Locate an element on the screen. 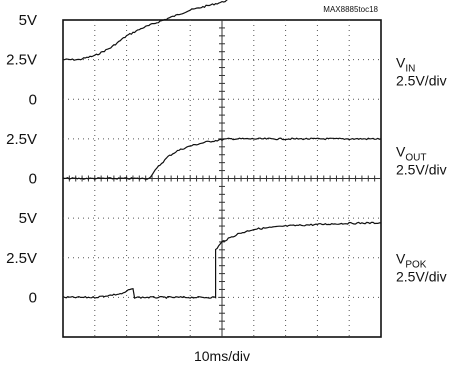 The width and height of the screenshot is (461, 368). channel-name: VIN is located at coordinates (405, 65).